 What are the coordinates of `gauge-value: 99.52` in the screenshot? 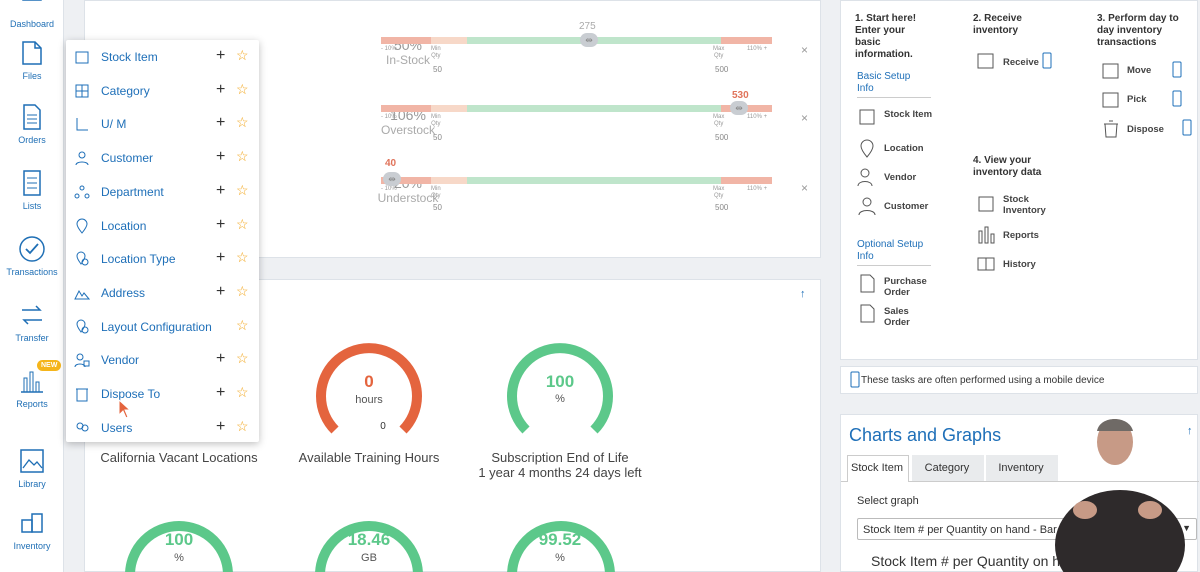 It's located at (560, 539).